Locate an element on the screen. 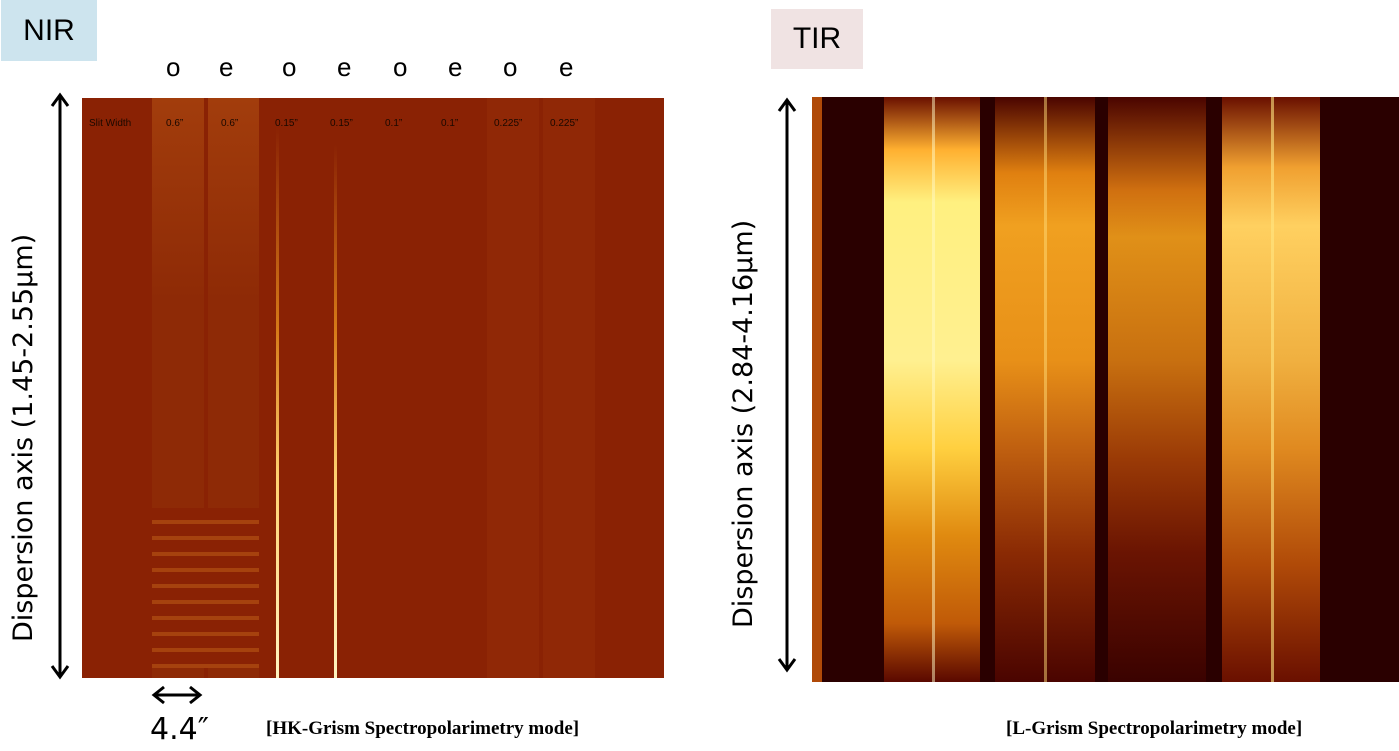 This screenshot has width=1399, height=751. nir-axis-label: Dispersion axis (1.45-2.55μm) is located at coordinates (23, 437).